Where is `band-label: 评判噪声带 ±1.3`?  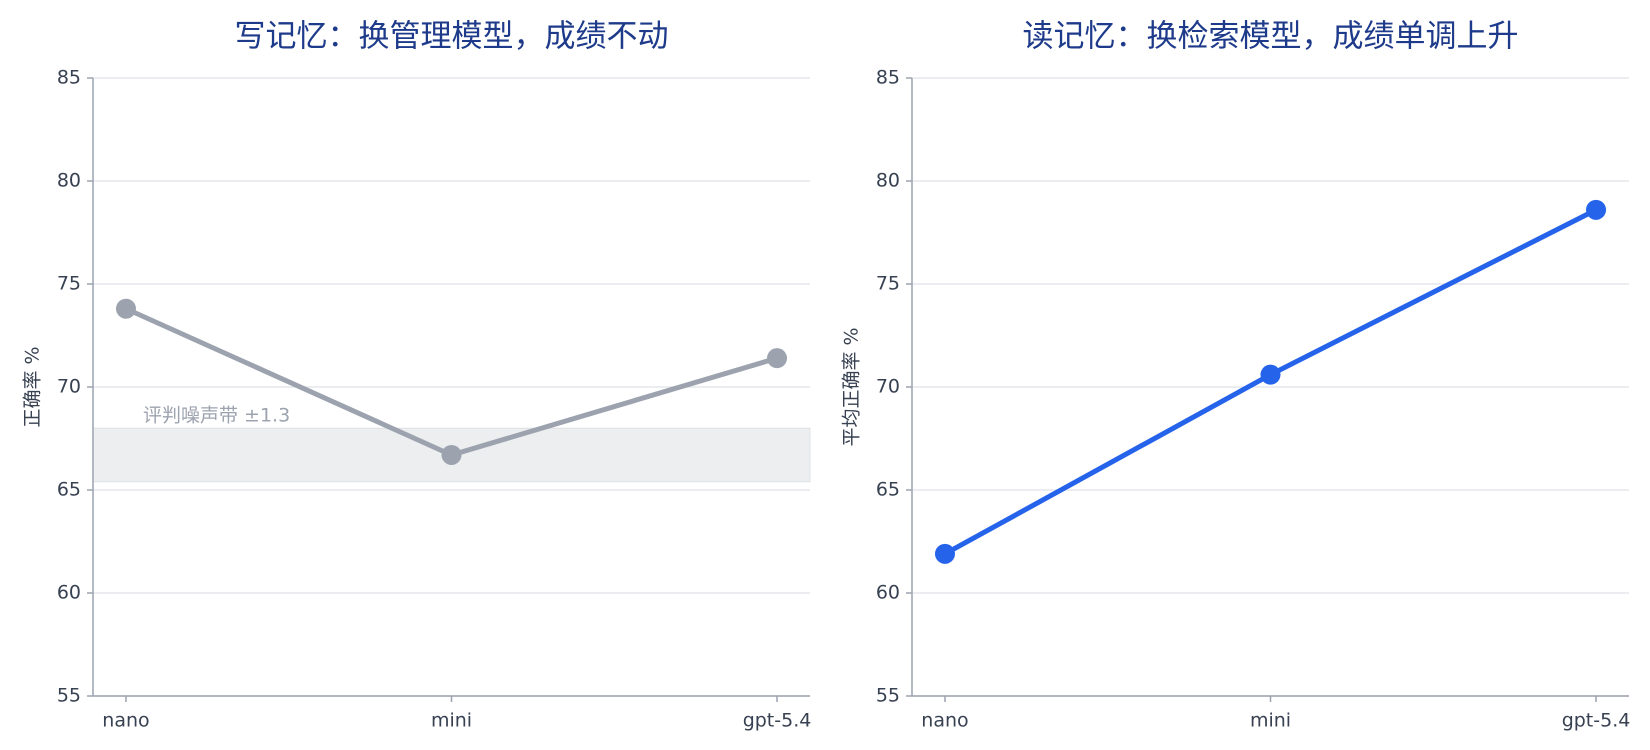
band-label: 评判噪声带 ±1.3 is located at coordinates (216, 416).